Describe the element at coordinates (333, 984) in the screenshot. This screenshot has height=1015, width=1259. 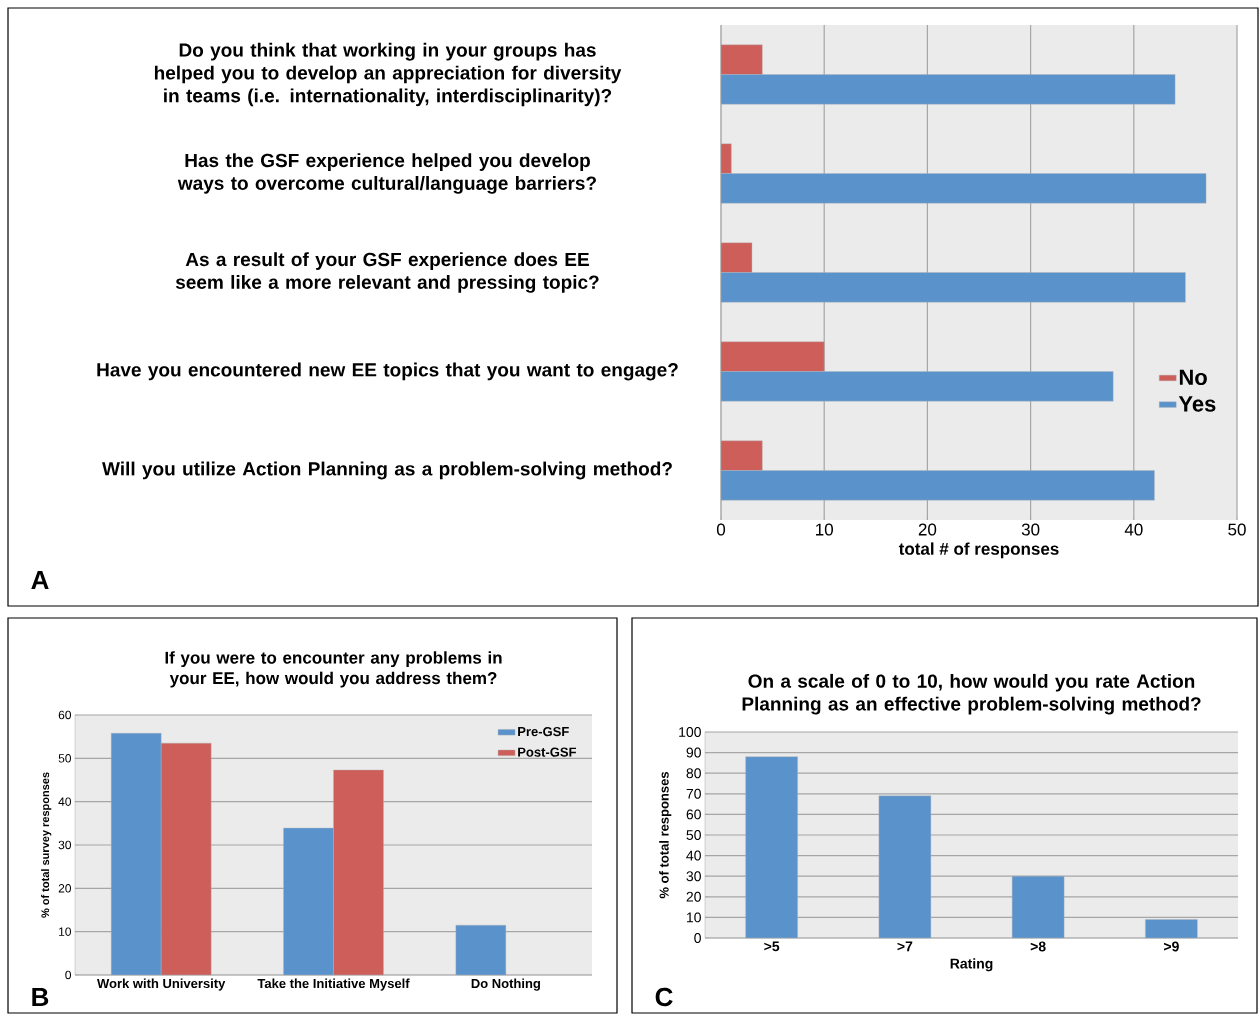
I see `x-tick-label: Take the Initiative Myself` at that location.